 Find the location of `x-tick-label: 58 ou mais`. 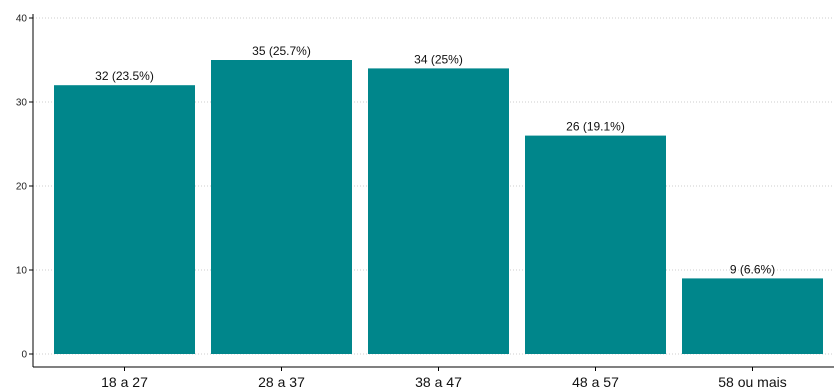

x-tick-label: 58 ou mais is located at coordinates (752, 382).